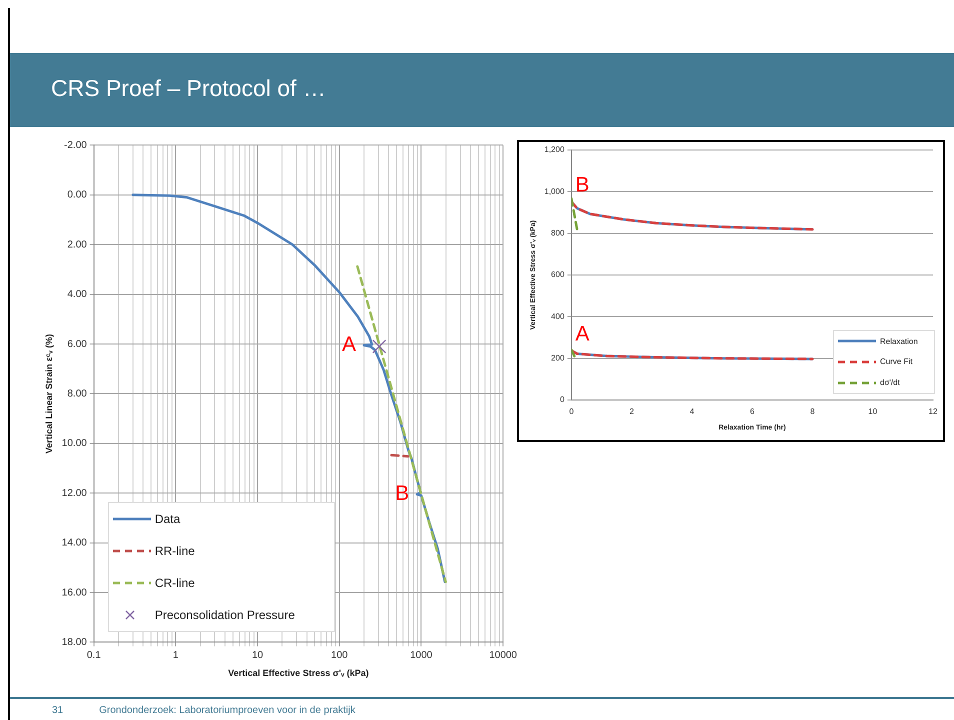  I want to click on y-tick-label: 400, so click(558, 316).